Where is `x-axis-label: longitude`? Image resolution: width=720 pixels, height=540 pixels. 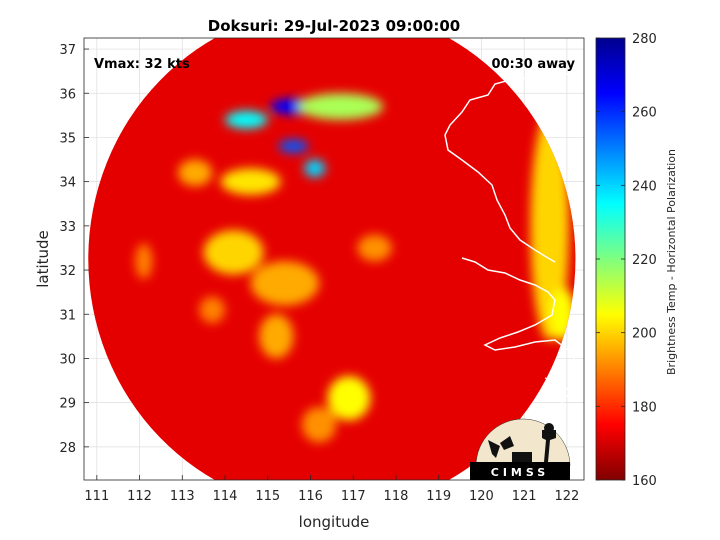
x-axis-label: longitude is located at coordinates (334, 522).